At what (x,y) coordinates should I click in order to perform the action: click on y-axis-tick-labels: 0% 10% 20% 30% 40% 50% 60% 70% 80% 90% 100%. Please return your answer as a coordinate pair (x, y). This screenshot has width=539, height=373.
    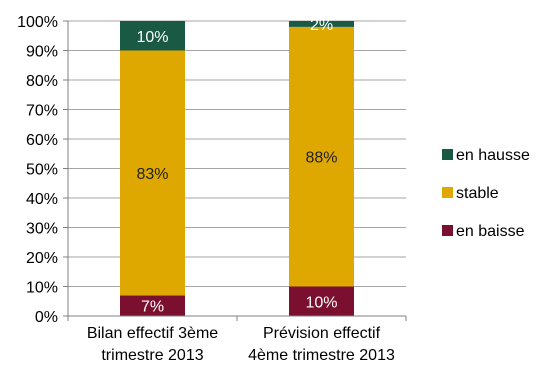
    Looking at the image, I should click on (42, 170).